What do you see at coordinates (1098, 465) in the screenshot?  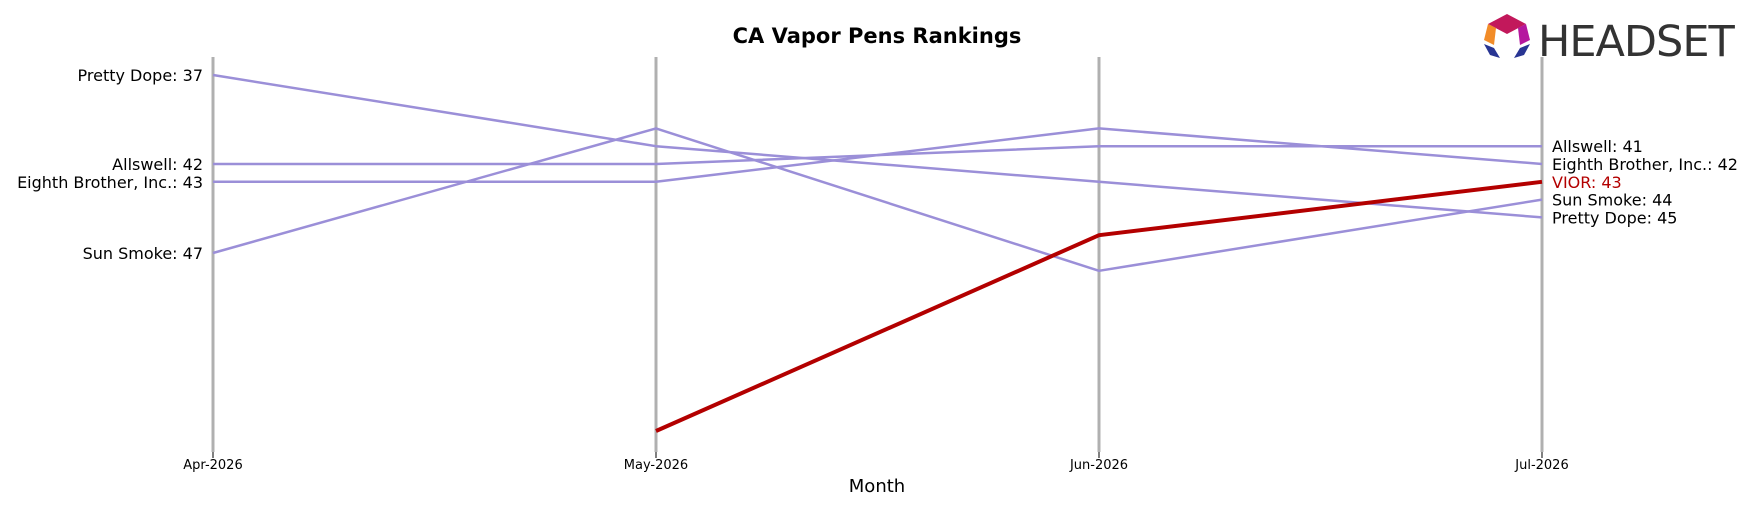 I see `x-tick-jun-2026: Jun-2026` at bounding box center [1098, 465].